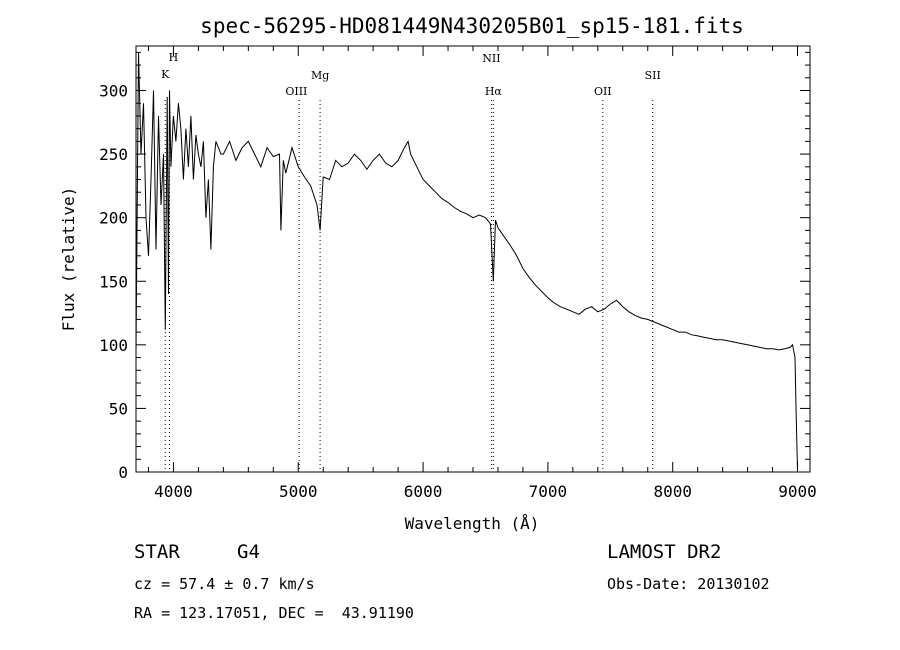  Describe the element at coordinates (113, 345) in the screenshot. I see `y-tick-label: 100` at that location.